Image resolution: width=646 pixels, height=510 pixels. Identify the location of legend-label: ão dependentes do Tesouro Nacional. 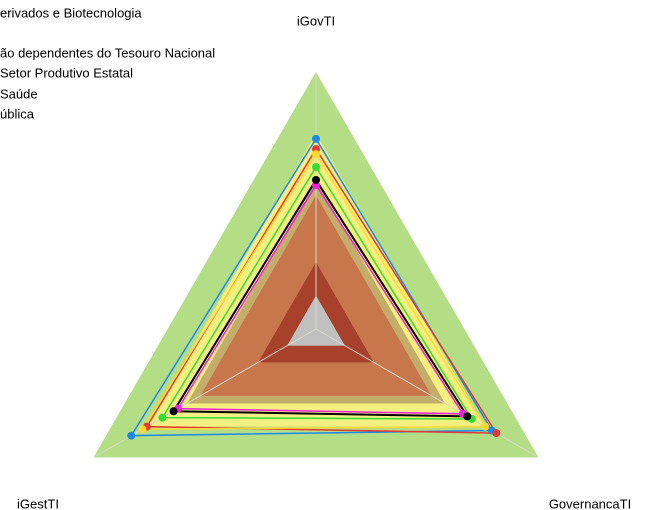
(107, 52).